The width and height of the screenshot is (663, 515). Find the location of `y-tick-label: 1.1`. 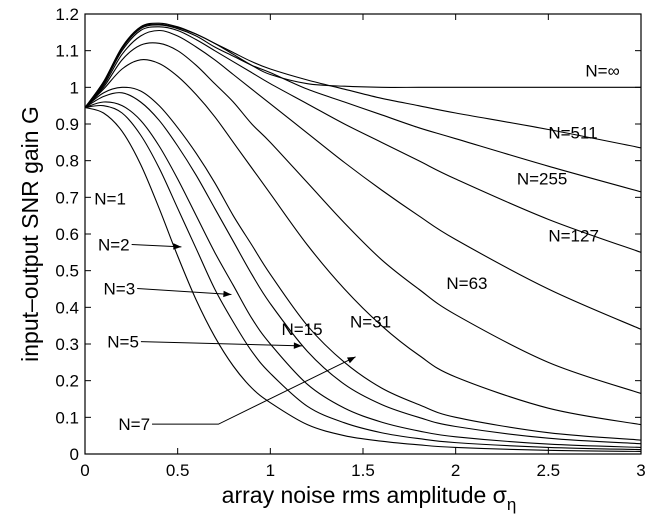

y-tick-label: 1.1 is located at coordinates (67, 51).